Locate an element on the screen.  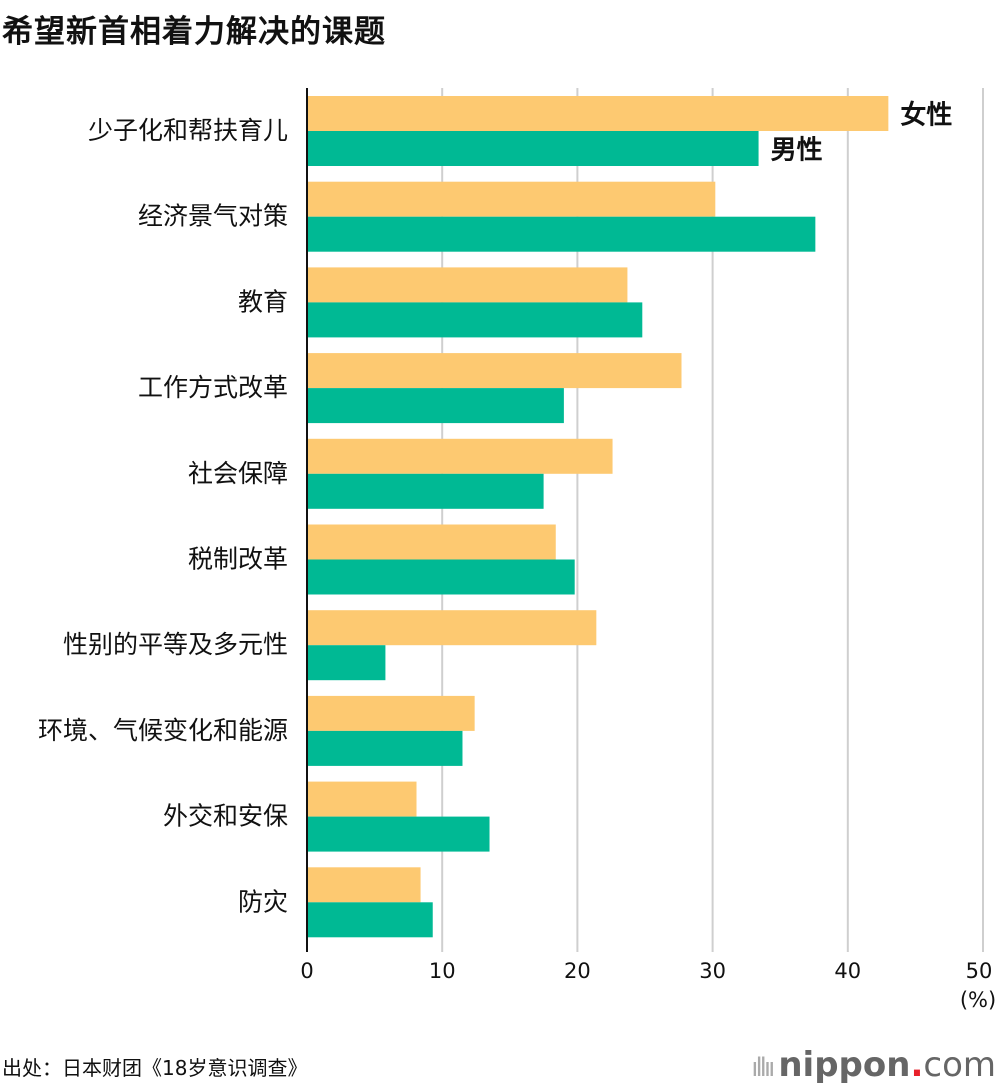
category-label: 少子化和帮扶育儿 is located at coordinates (188, 130).